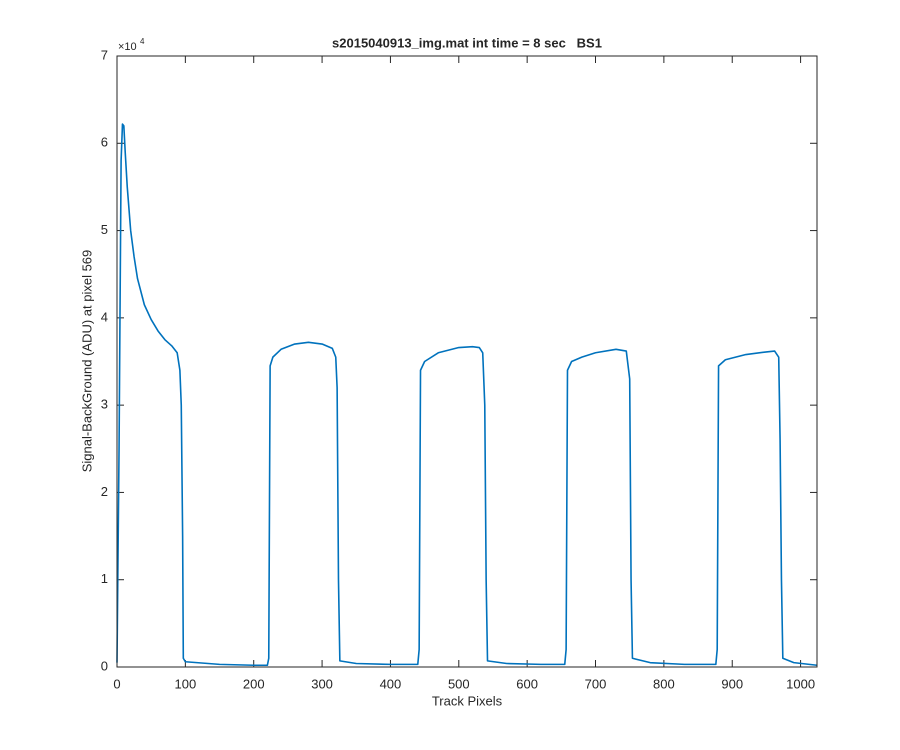  What do you see at coordinates (322, 683) in the screenshot?
I see `x-tick-label: 300` at bounding box center [322, 683].